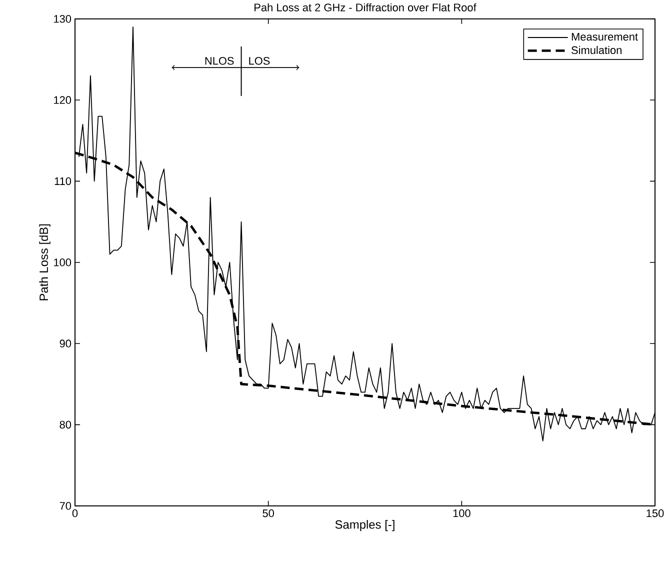  What do you see at coordinates (597, 50) in the screenshot?
I see `legend-label: Simulation` at bounding box center [597, 50].